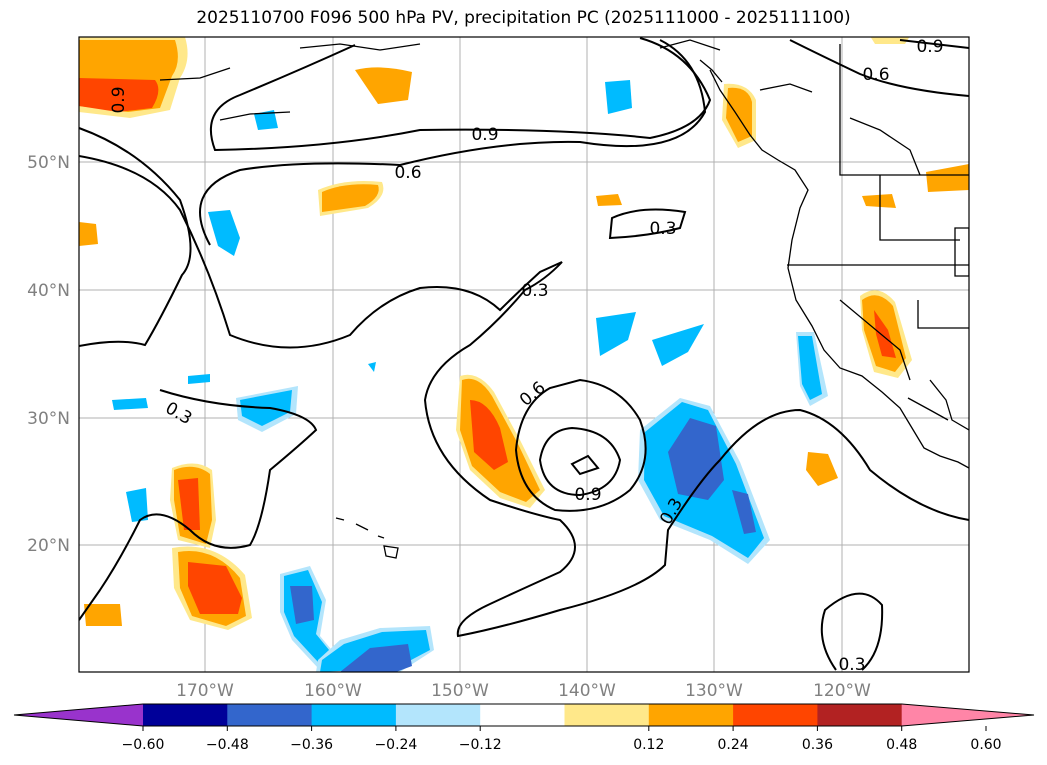  Describe the element at coordinates (48, 546) in the screenshot. I see `lat-label: 20°N` at that location.